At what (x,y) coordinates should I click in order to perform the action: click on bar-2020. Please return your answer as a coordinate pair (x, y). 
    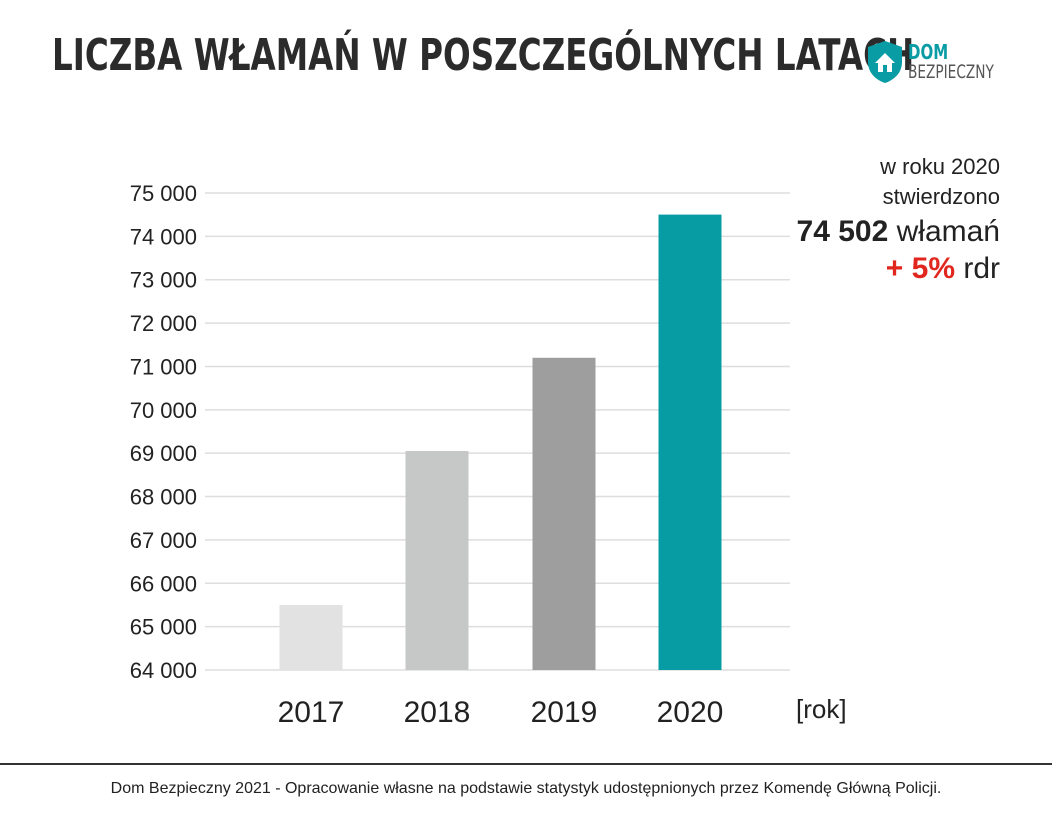
    Looking at the image, I should click on (690, 442).